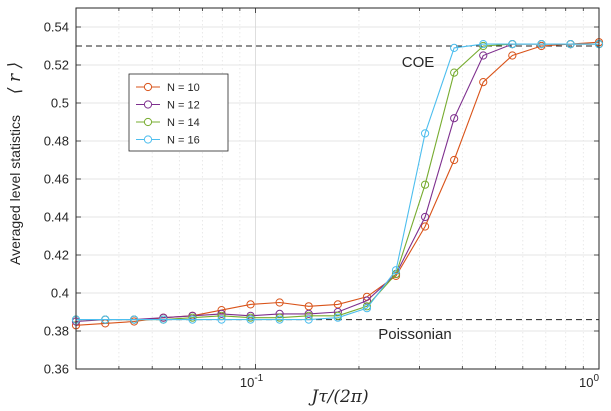 Image resolution: width=611 pixels, height=411 pixels. What do you see at coordinates (15, 78) in the screenshot?
I see `y-axis-symbol: ⟨ r ⟩` at bounding box center [15, 78].